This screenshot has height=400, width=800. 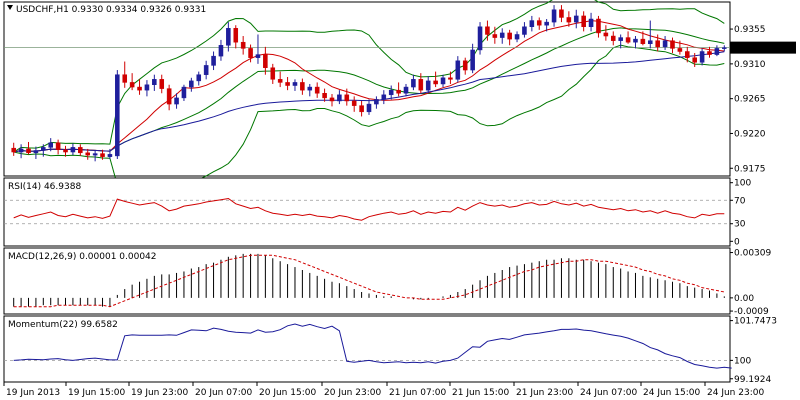 I want to click on price-axis-tick-label: 0.9220, so click(x=750, y=134).